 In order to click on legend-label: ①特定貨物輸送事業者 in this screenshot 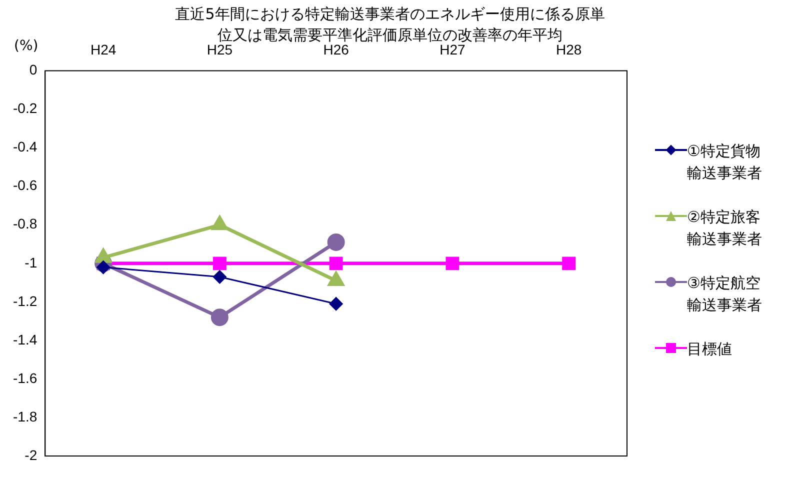, I will do `click(725, 162)`.